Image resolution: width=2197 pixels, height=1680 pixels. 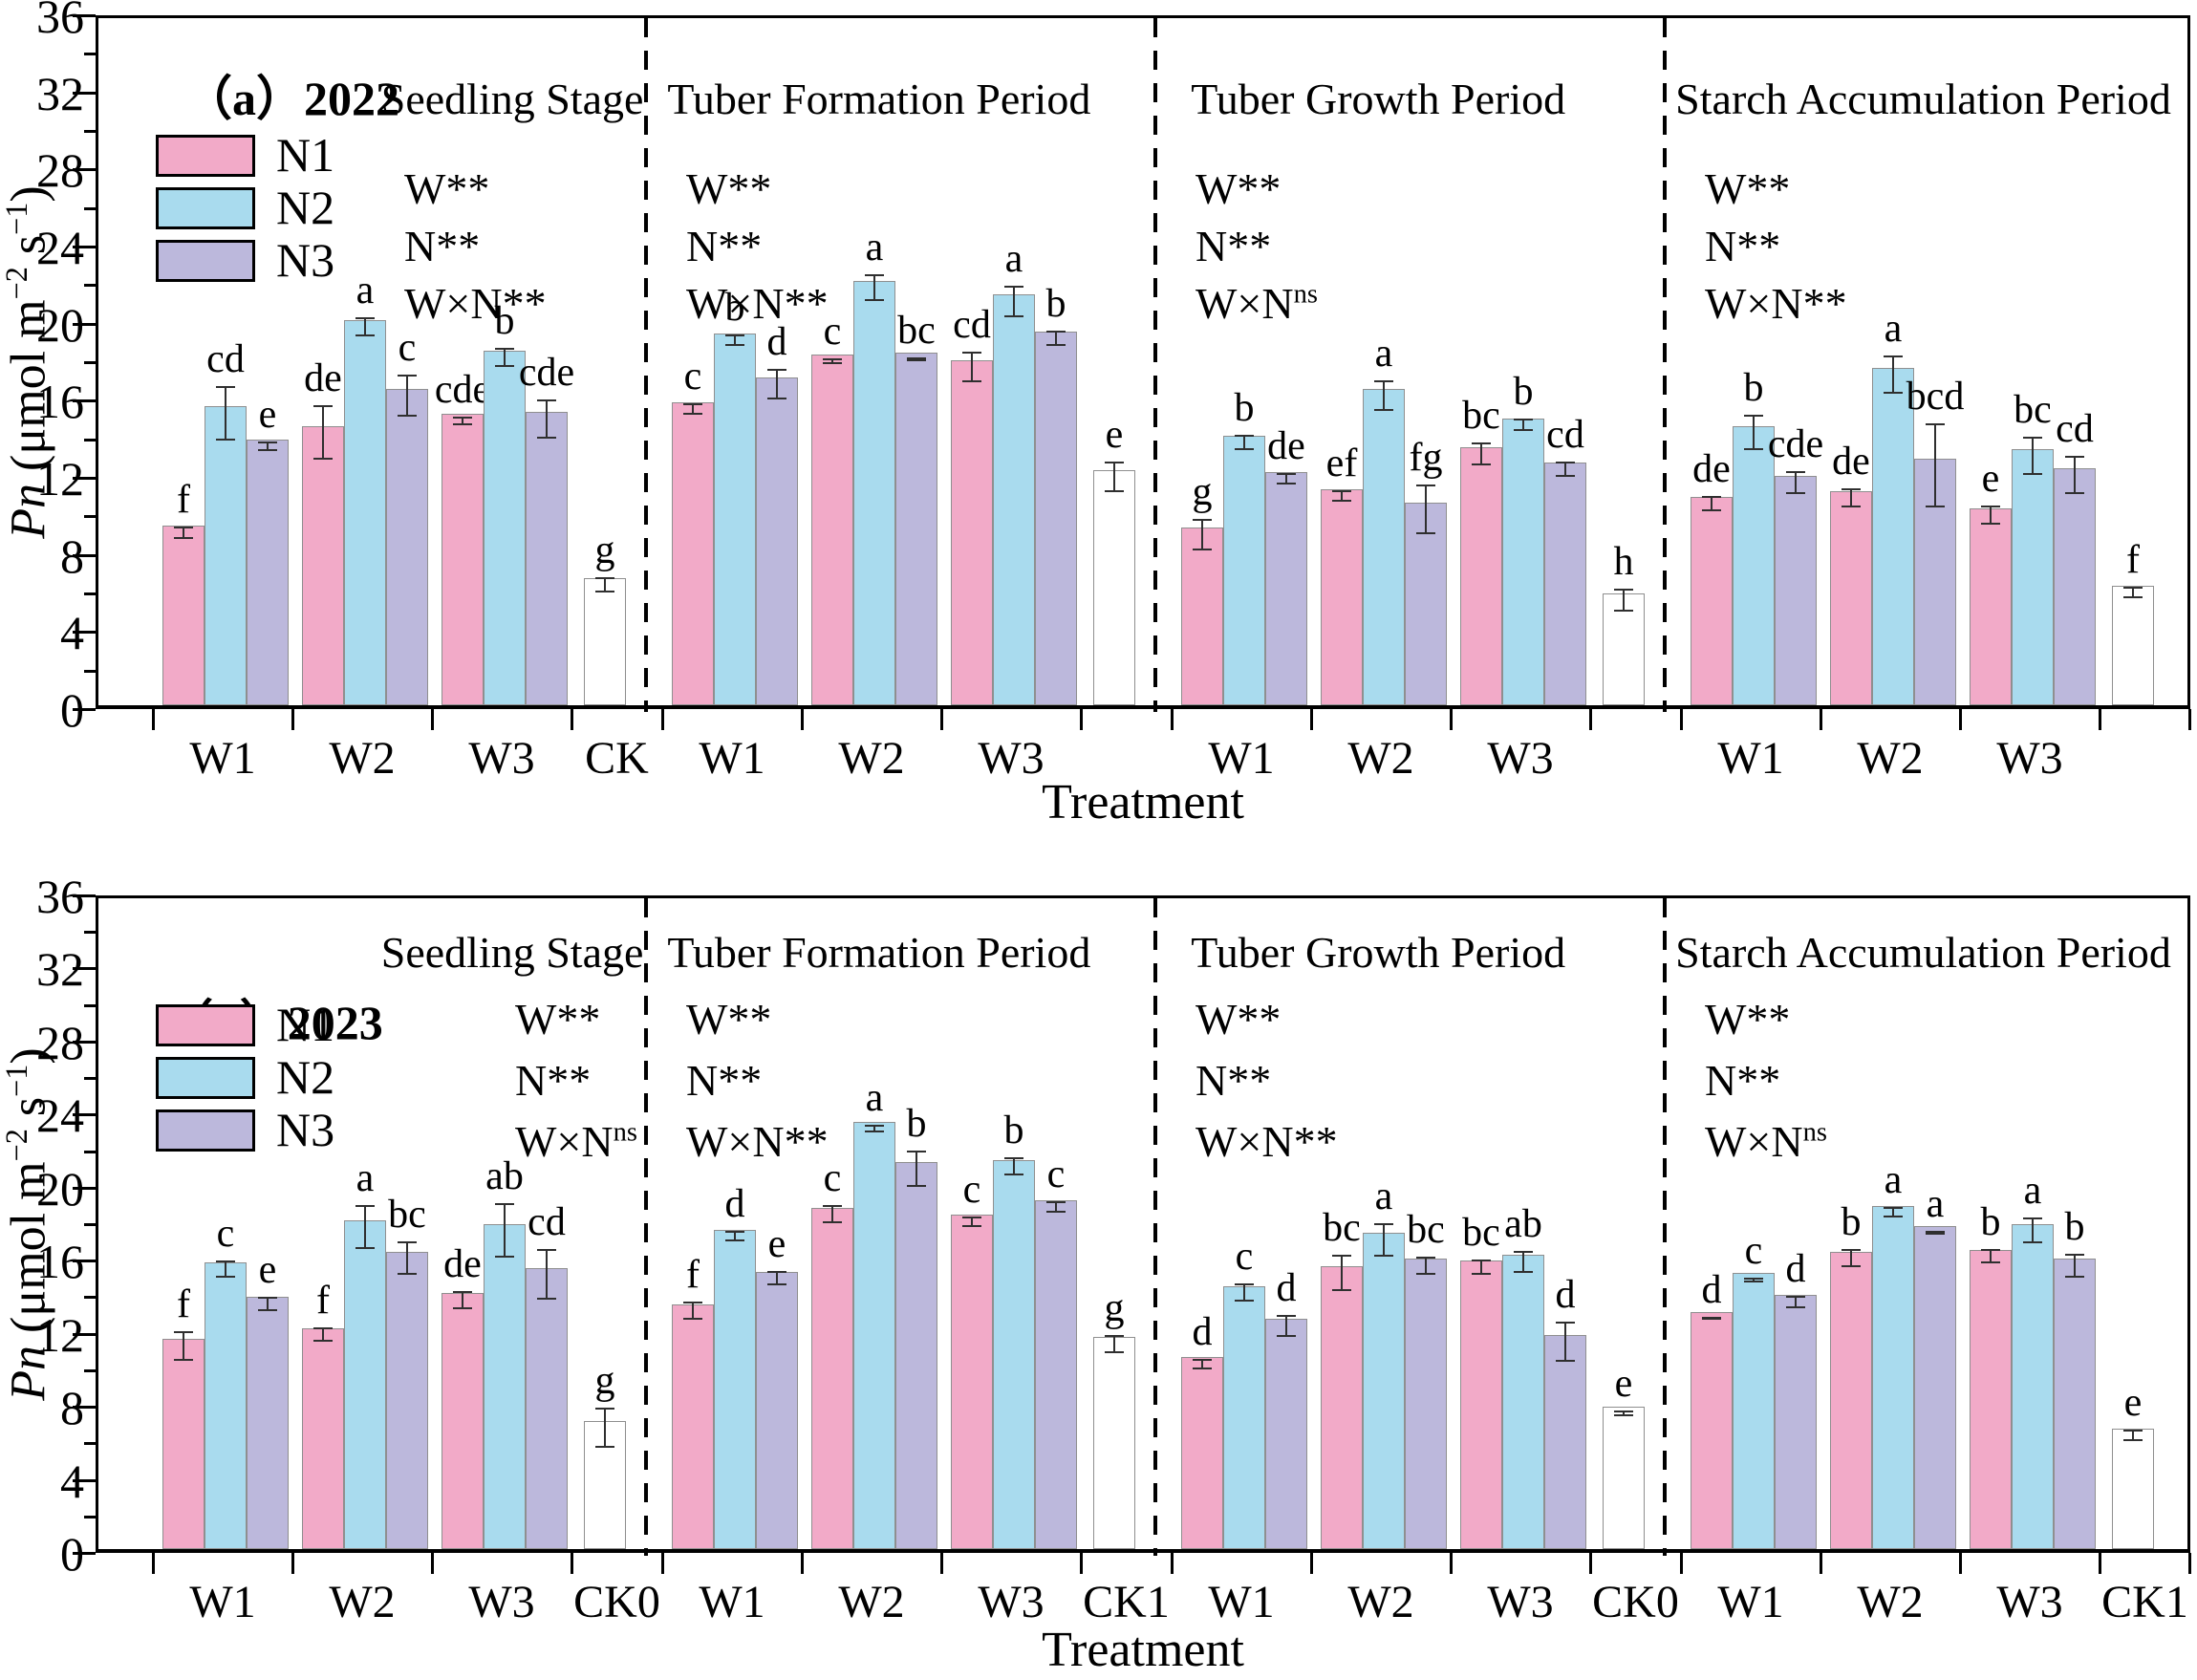 What do you see at coordinates (72, 1554) in the screenshot?
I see `y-tick-label: 0` at bounding box center [72, 1554].